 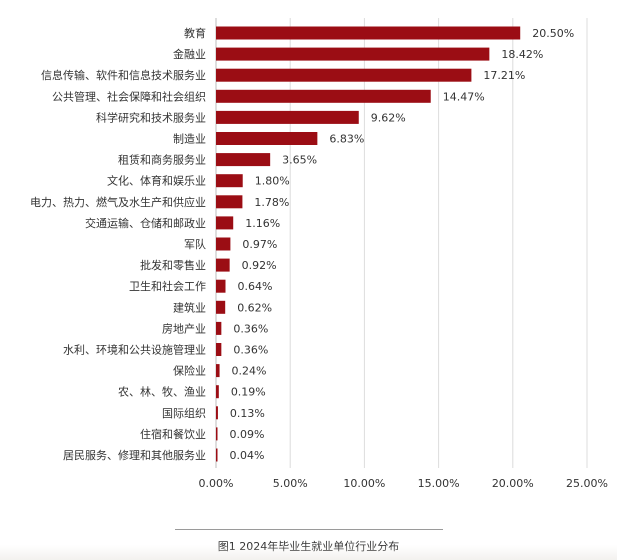 I want to click on x-tick-label: 15.00%, so click(x=439, y=483).